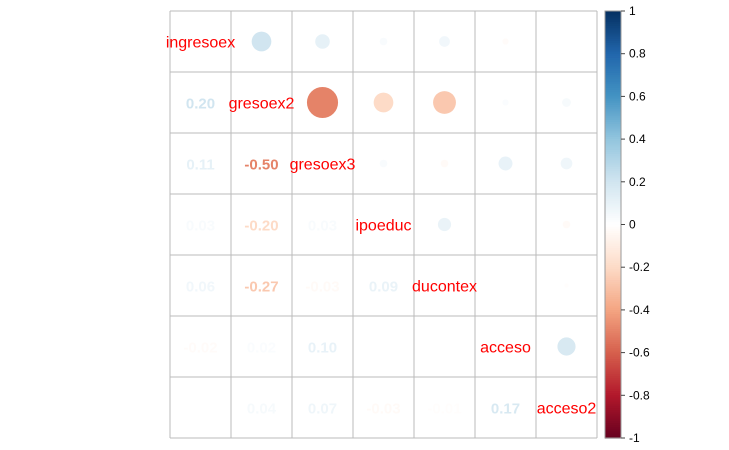  Describe the element at coordinates (261, 226) in the screenshot. I see `corr-value-3-1: -0.20` at that location.